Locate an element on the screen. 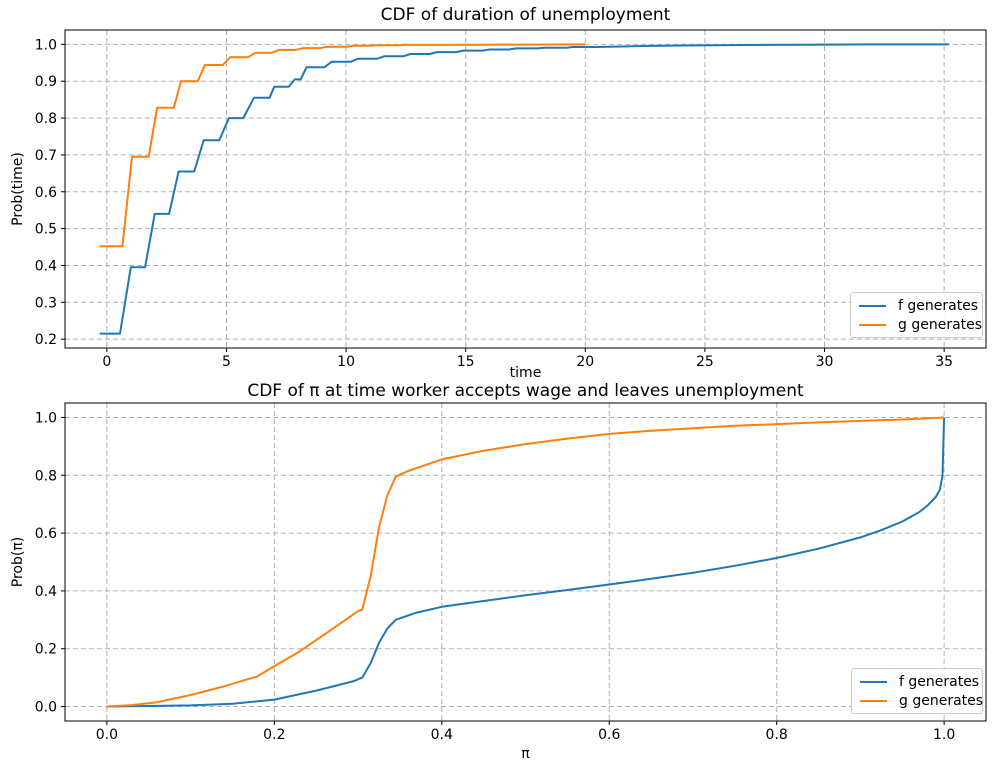 Image resolution: width=1001 pixels, height=776 pixels. x-tick-label: 10 is located at coordinates (346, 362).